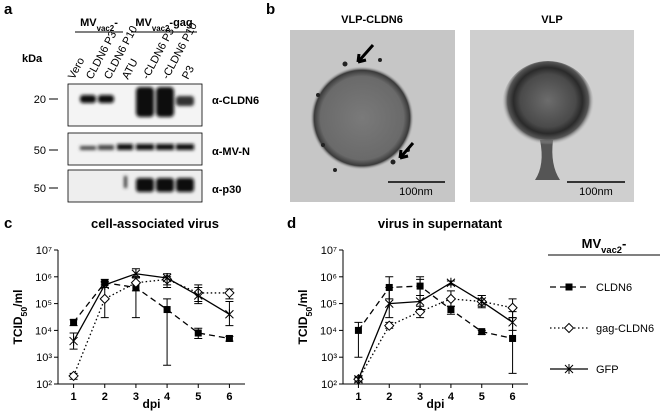 This screenshot has width=660, height=414. I want to click on kda-label: kDa, so click(32, 59).